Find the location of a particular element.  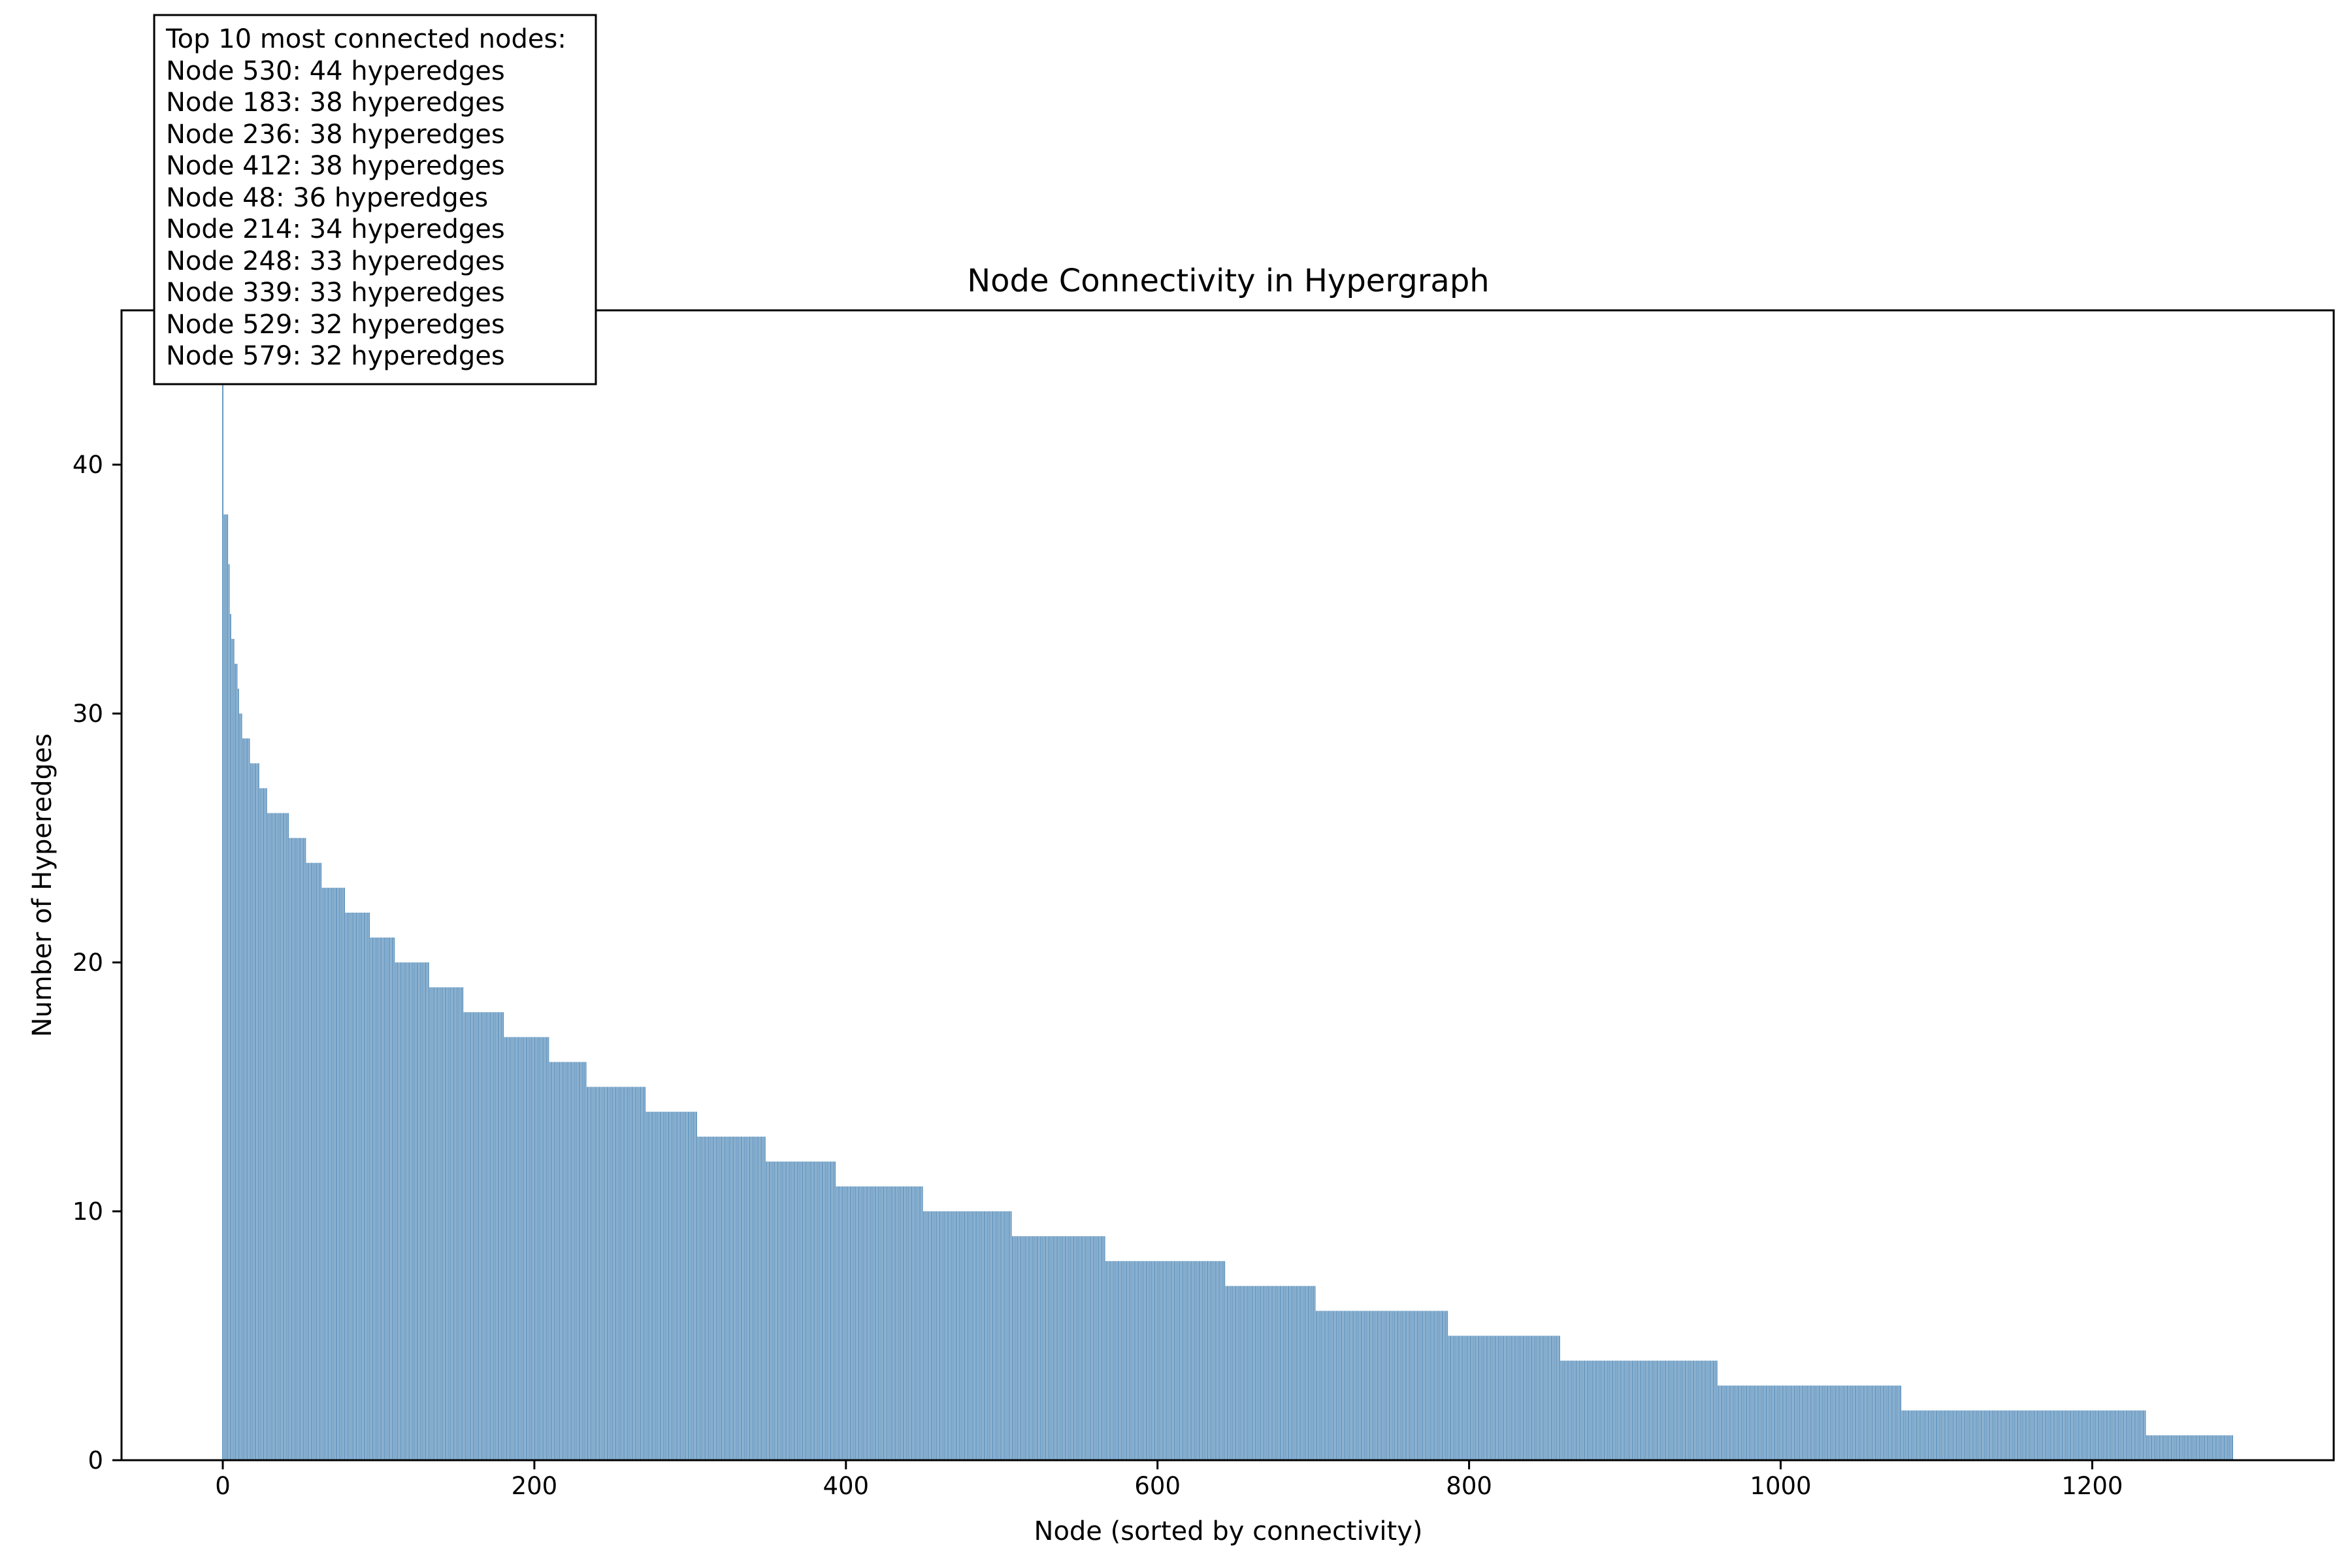

x-axis-ticks: 0 200 400 600 800 1000 1200 is located at coordinates (1169, 1480).